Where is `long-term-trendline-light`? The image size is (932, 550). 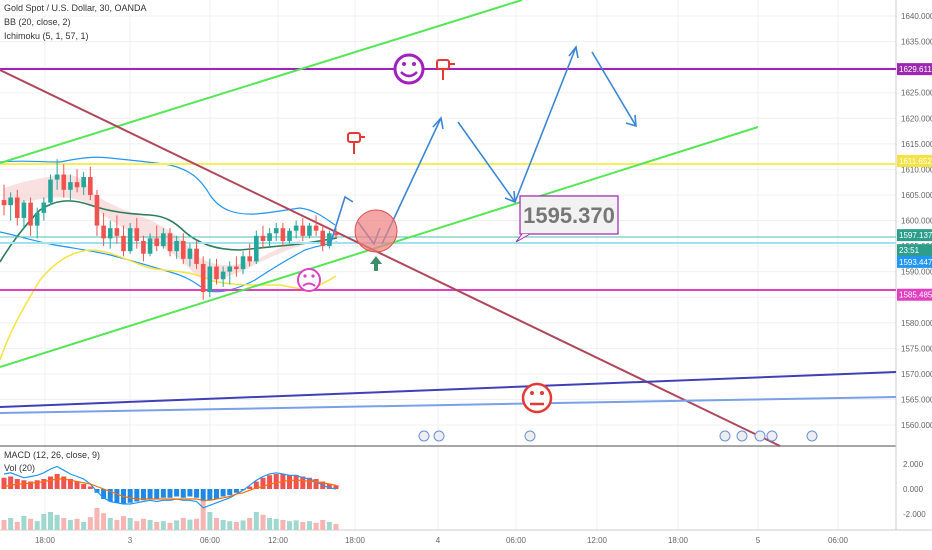
long-term-trendline-light is located at coordinates (448, 405).